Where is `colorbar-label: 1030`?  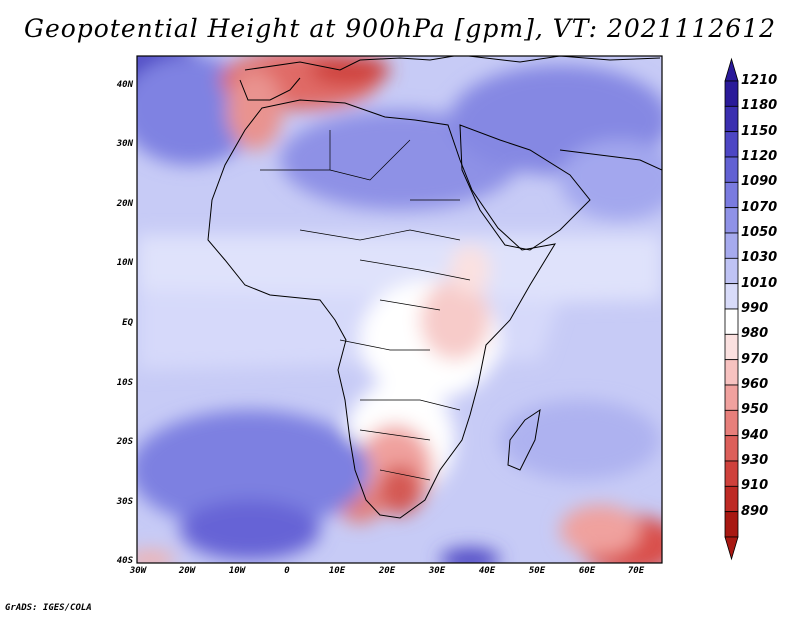 colorbar-label: 1030 is located at coordinates (759, 258).